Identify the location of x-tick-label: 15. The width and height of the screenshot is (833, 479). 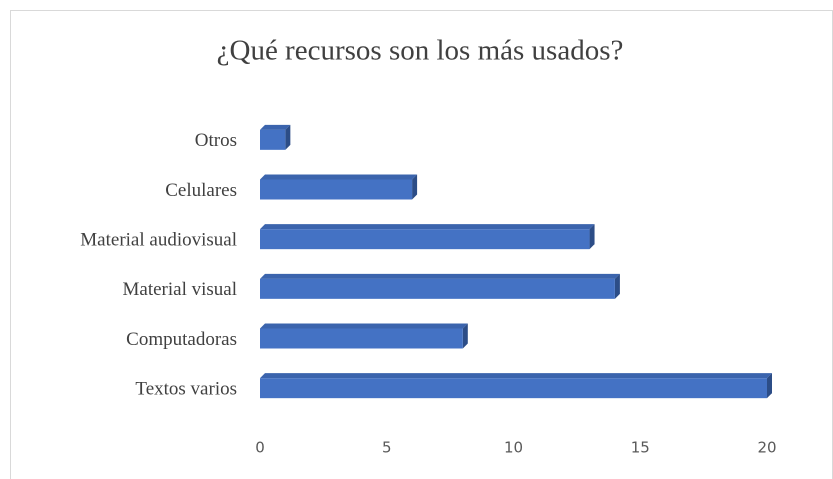
(640, 448).